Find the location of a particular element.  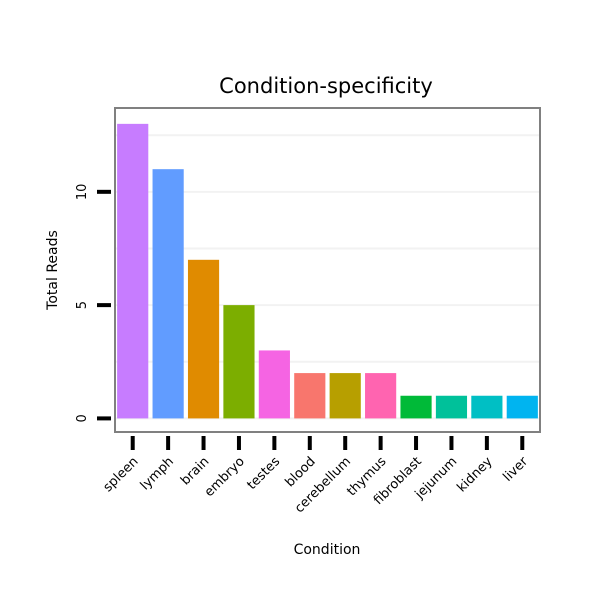

x-axis-title: Condition is located at coordinates (327, 550).